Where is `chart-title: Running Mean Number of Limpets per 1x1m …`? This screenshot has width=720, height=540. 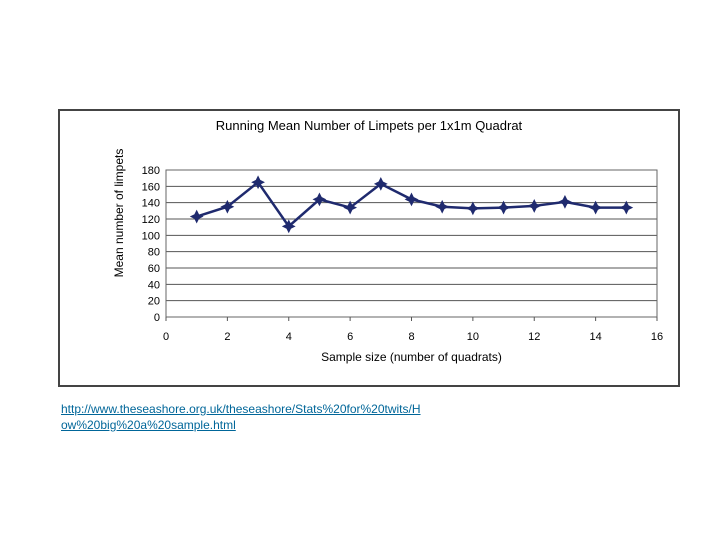 chart-title: Running Mean Number of Limpets per 1x1m … is located at coordinates (369, 125).